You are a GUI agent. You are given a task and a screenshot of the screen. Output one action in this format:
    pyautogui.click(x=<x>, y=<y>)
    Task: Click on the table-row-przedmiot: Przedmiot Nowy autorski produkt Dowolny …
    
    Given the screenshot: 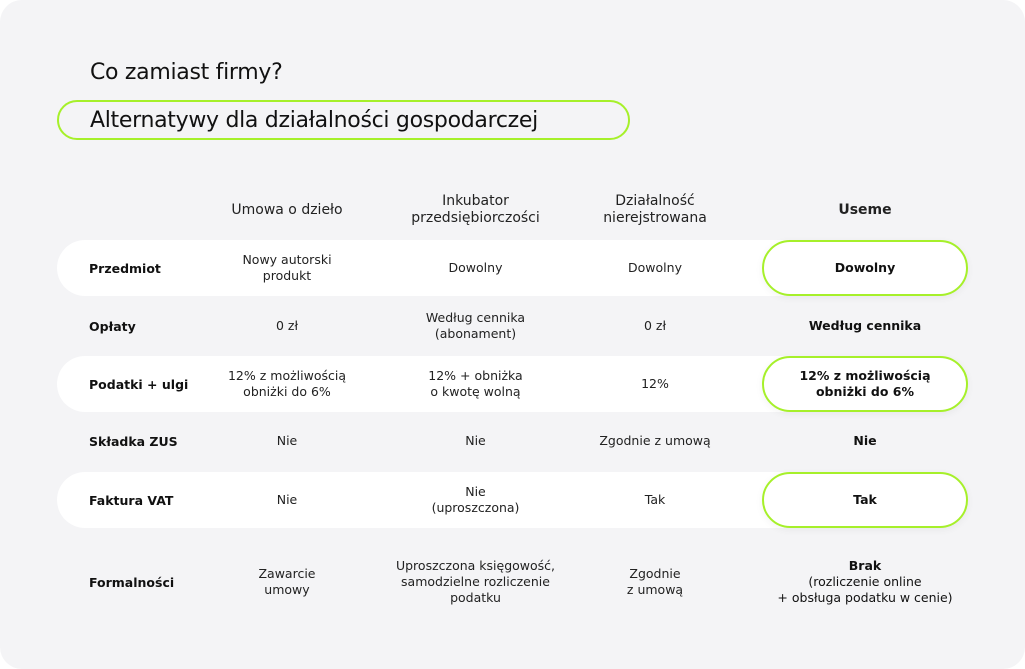 What is the action you would take?
    pyautogui.click(x=512, y=268)
    